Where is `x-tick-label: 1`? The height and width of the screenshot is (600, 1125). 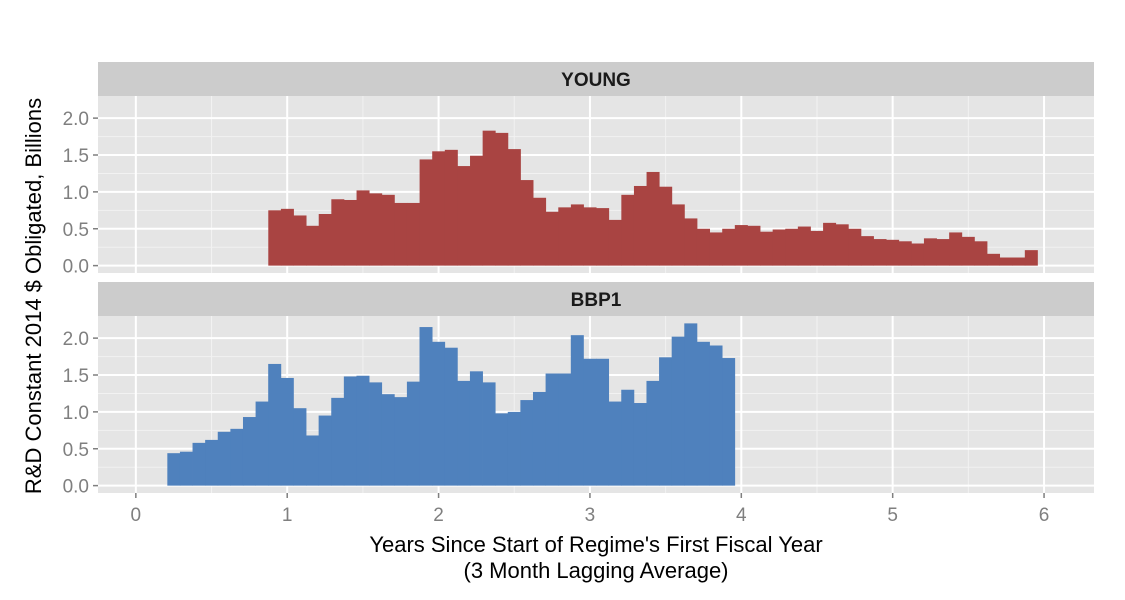
x-tick-label: 1 is located at coordinates (287, 515).